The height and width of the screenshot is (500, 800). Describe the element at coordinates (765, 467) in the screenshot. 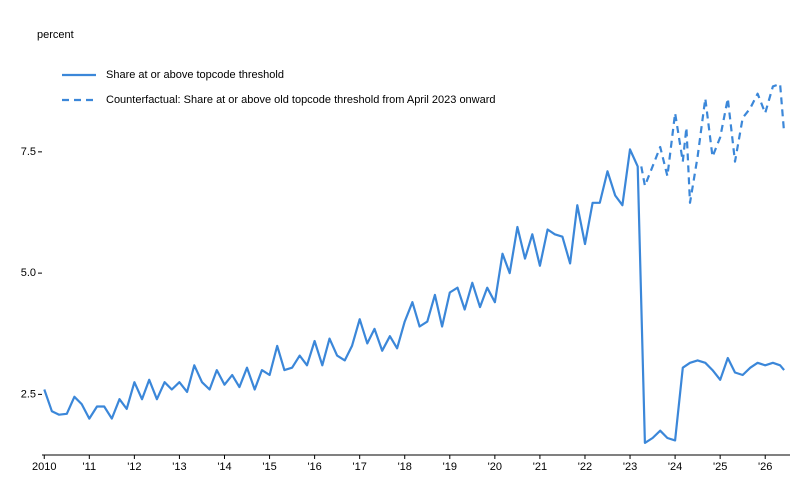

I see `x-tick-label: '26` at that location.